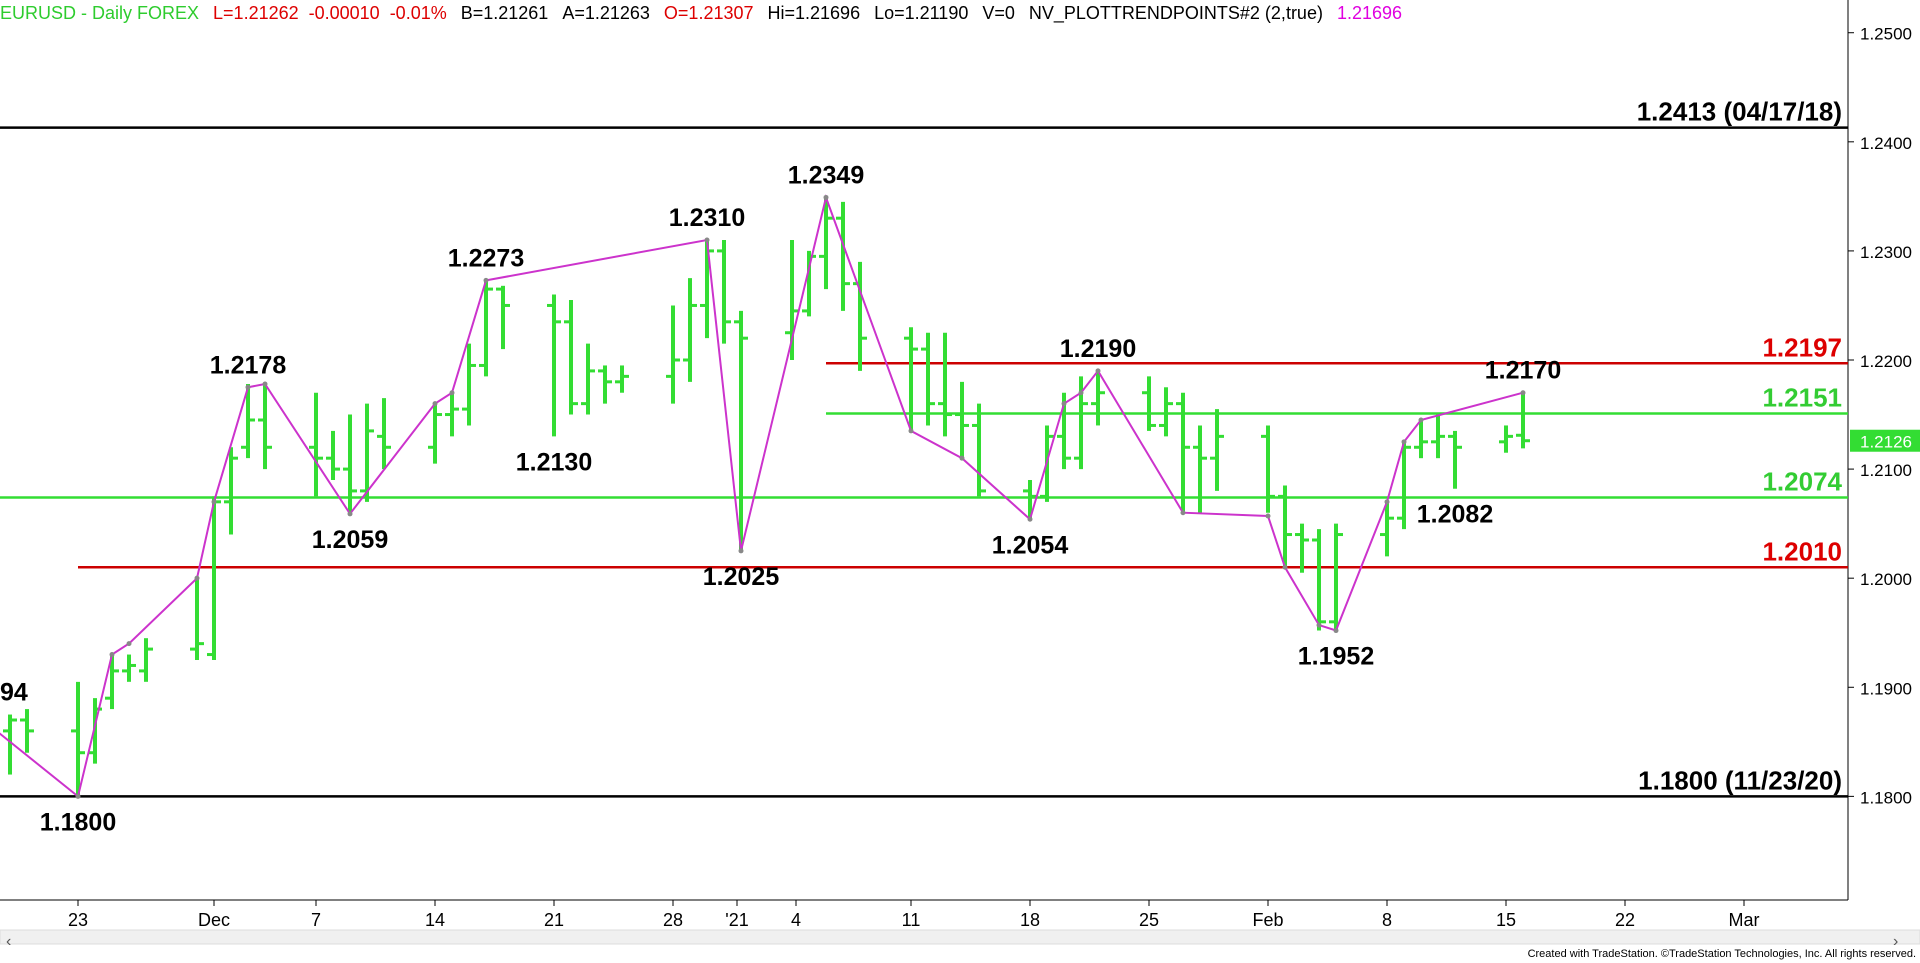 The height and width of the screenshot is (963, 1920). Describe the element at coordinates (1886, 252) in the screenshot. I see `price-tick-label: 1.2300` at that location.